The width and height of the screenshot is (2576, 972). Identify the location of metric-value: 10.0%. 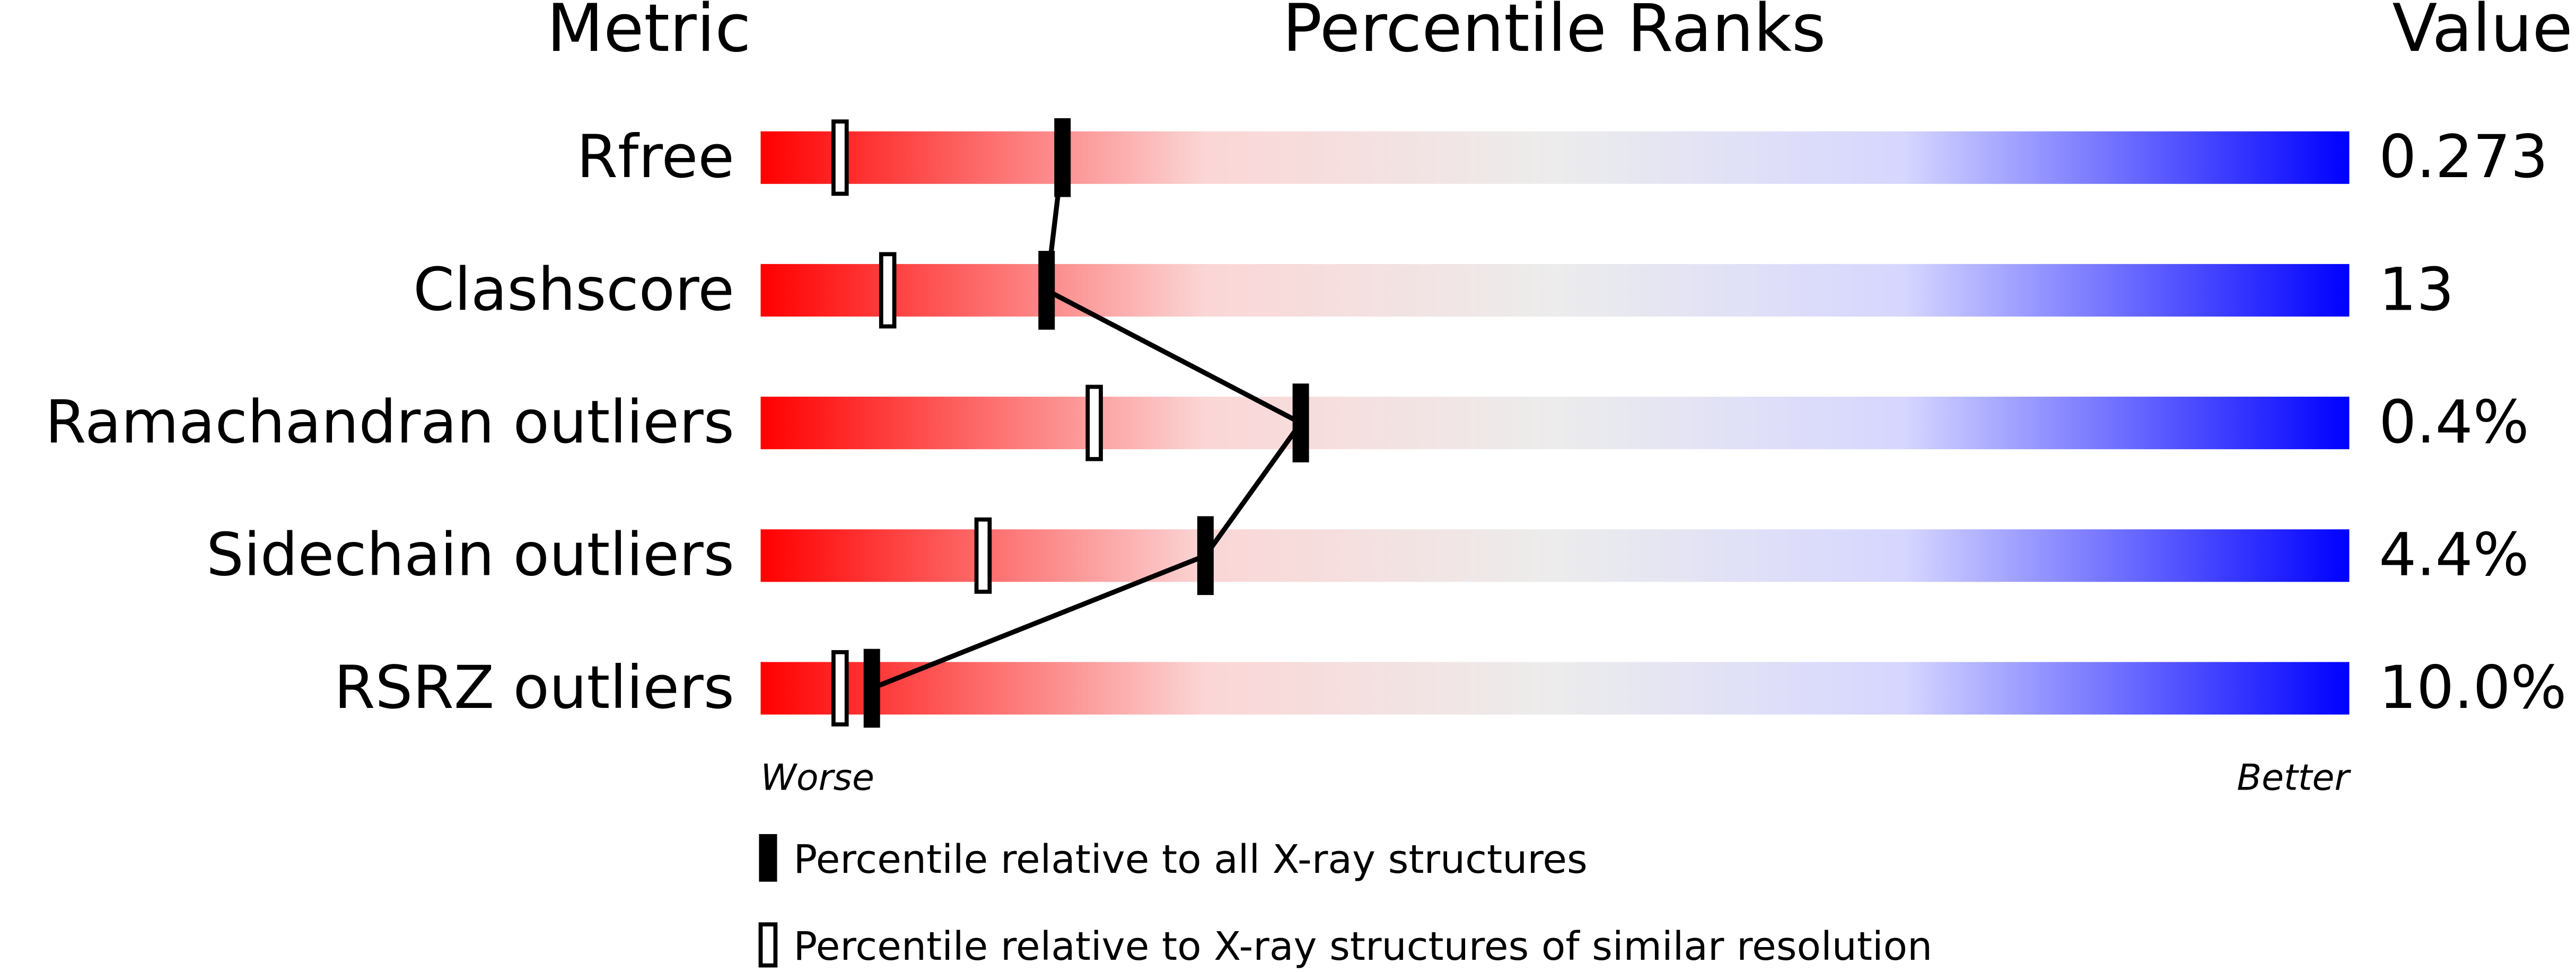
(2472, 688).